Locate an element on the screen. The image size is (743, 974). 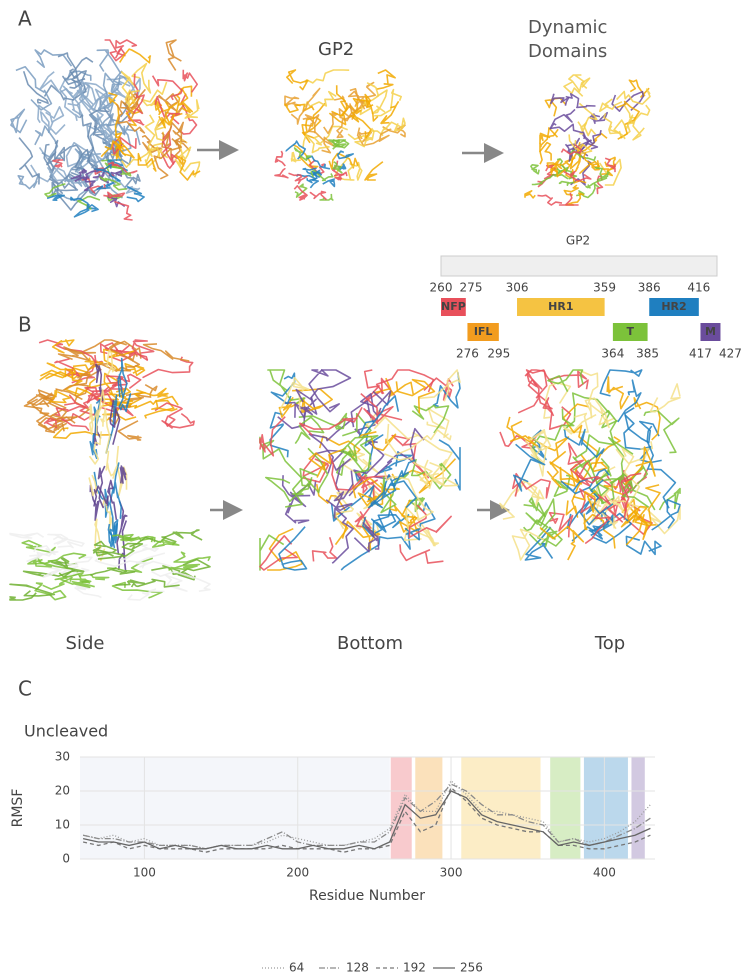
x-axis-label: Residue Number is located at coordinates (367, 896).